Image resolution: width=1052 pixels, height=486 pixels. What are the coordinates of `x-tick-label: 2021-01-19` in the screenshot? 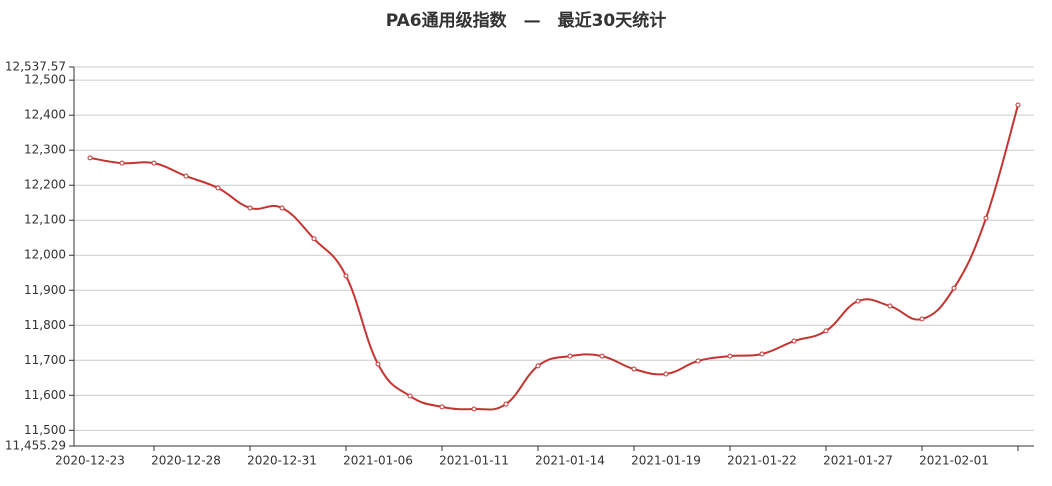 It's located at (666, 461).